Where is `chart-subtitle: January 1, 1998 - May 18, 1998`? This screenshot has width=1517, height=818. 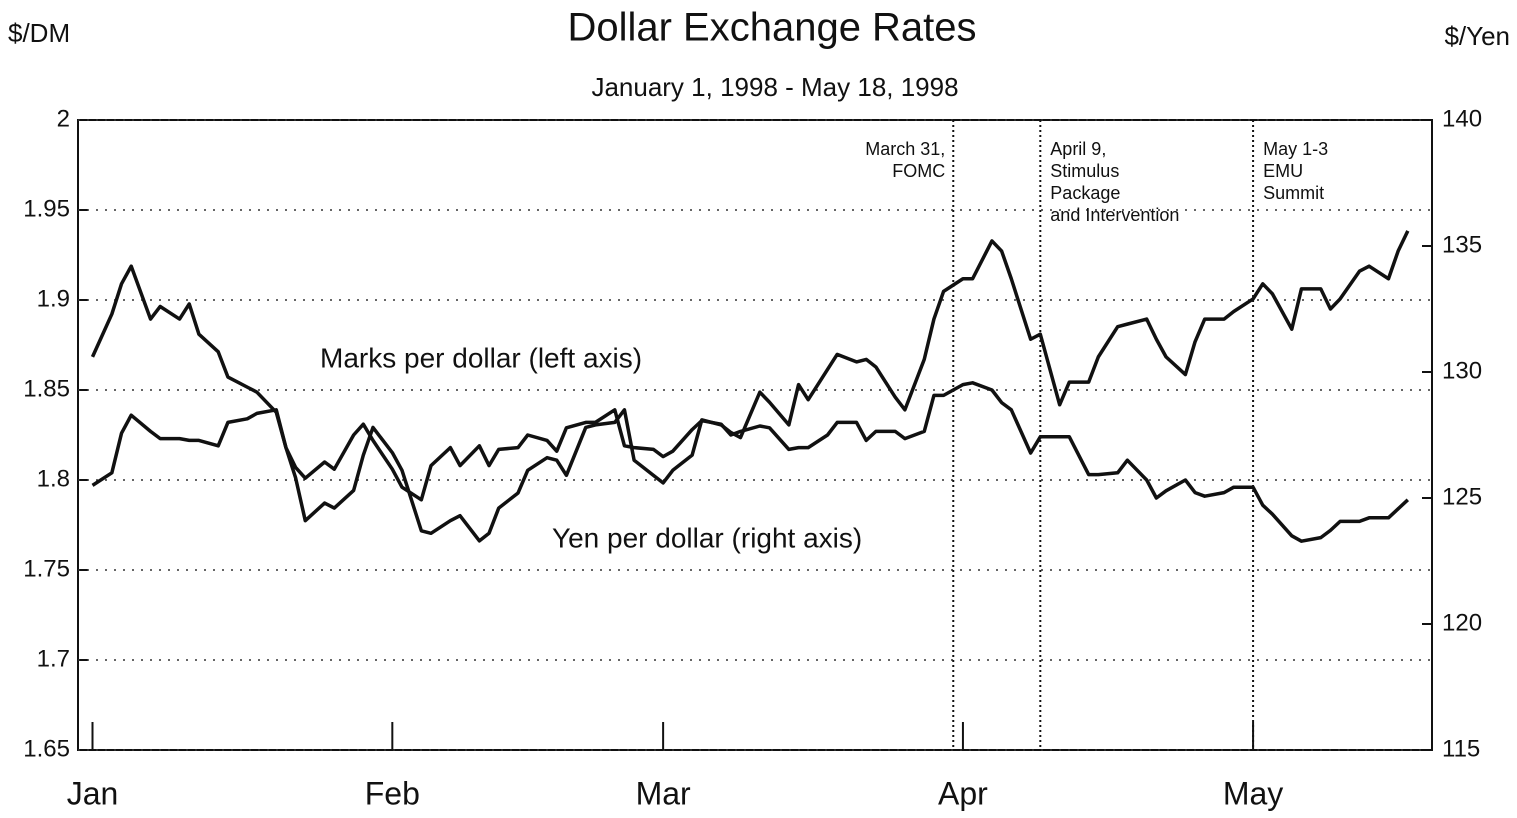 chart-subtitle: January 1, 1998 - May 18, 1998 is located at coordinates (774, 87).